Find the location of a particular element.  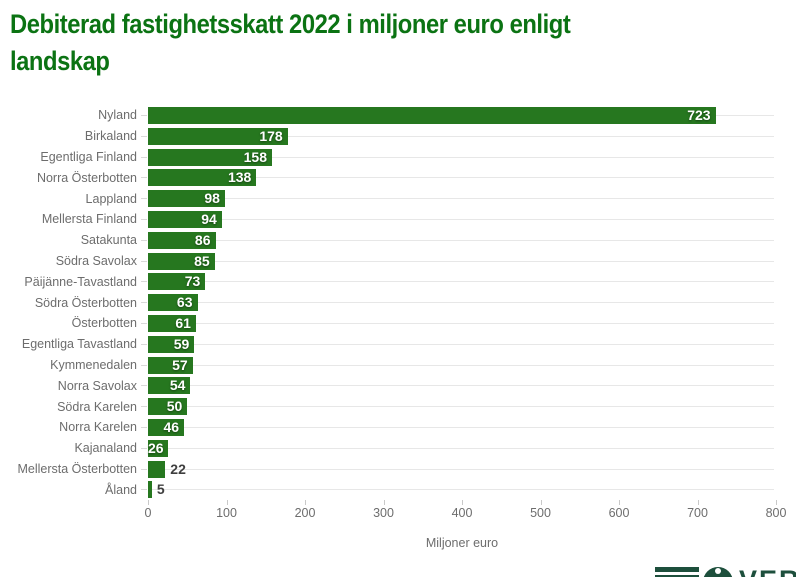

value-label: 73 is located at coordinates (192, 281).